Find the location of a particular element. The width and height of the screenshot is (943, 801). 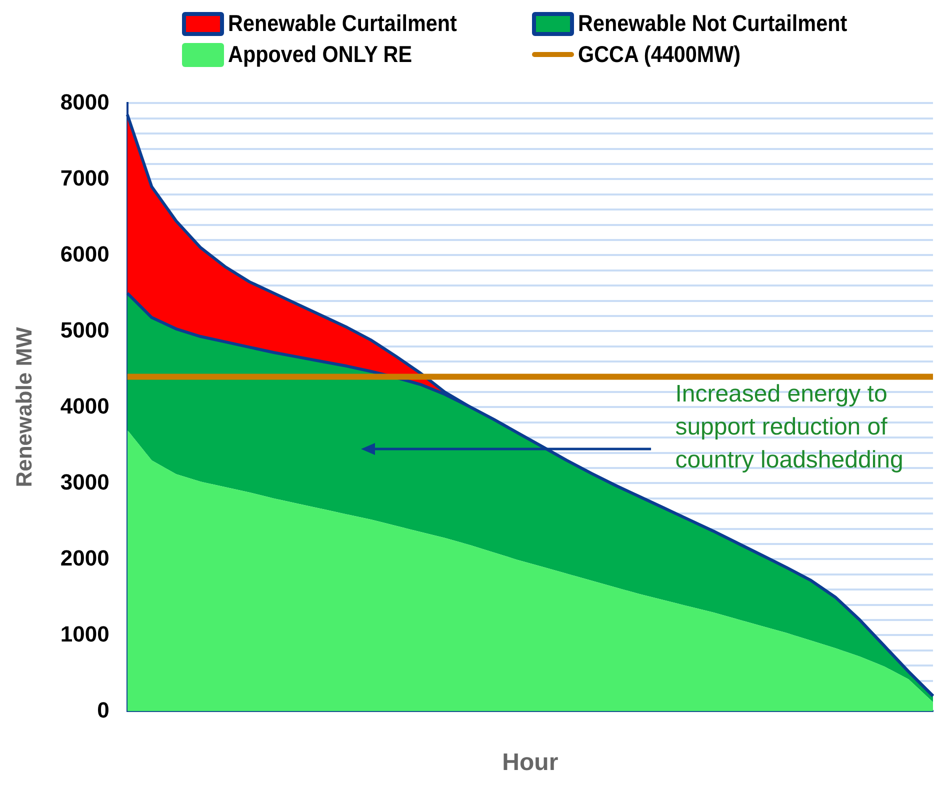

y-tick-label: 2000 is located at coordinates (85, 557).